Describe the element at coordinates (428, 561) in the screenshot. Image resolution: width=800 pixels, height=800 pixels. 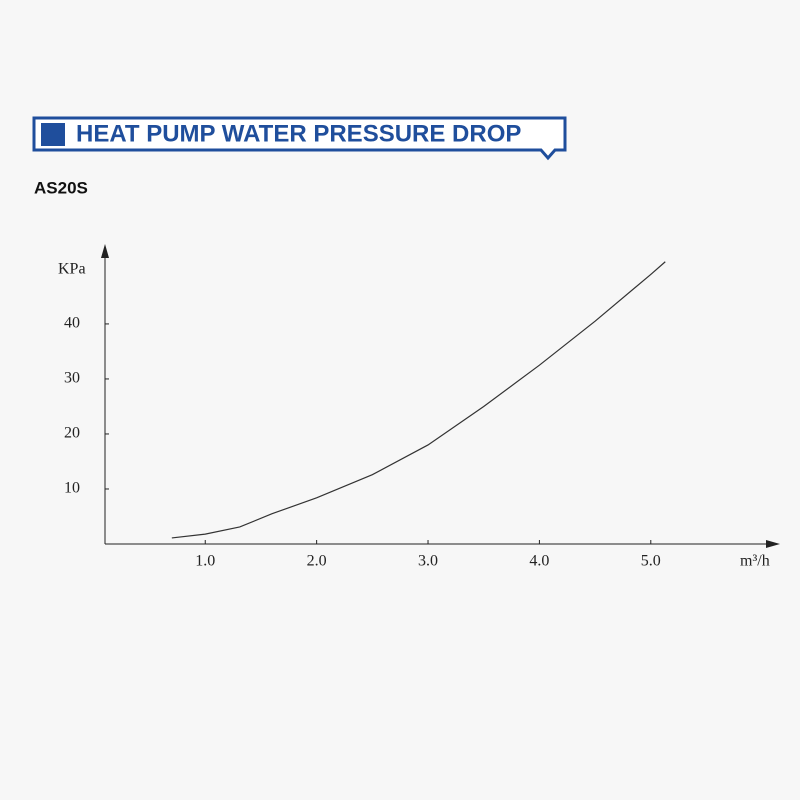
I see `x-tick-label: 3.0` at that location.